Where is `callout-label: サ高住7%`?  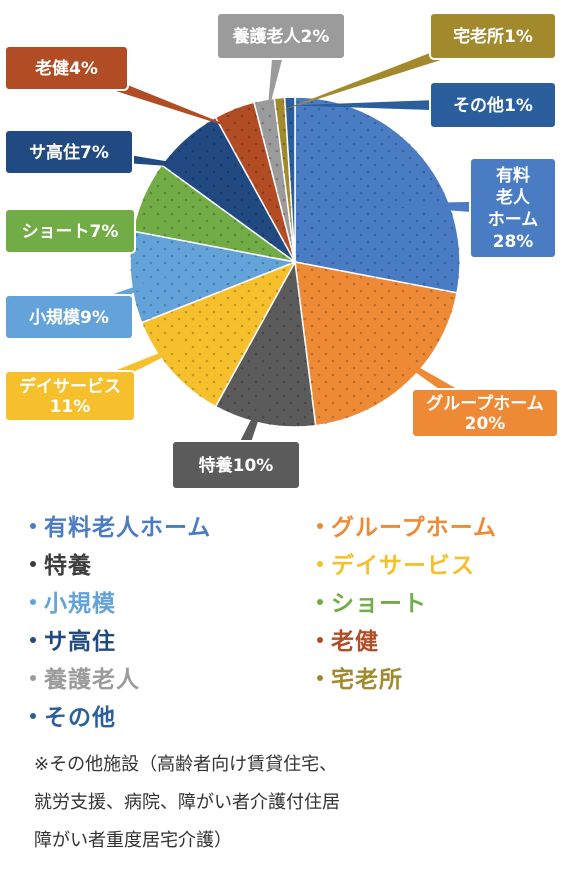 callout-label: サ高住7% is located at coordinates (69, 152).